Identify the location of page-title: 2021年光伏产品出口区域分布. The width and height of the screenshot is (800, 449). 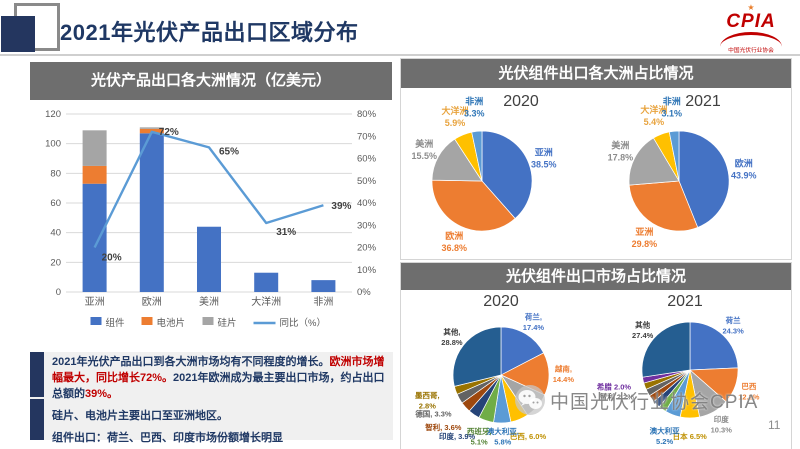
(209, 32).